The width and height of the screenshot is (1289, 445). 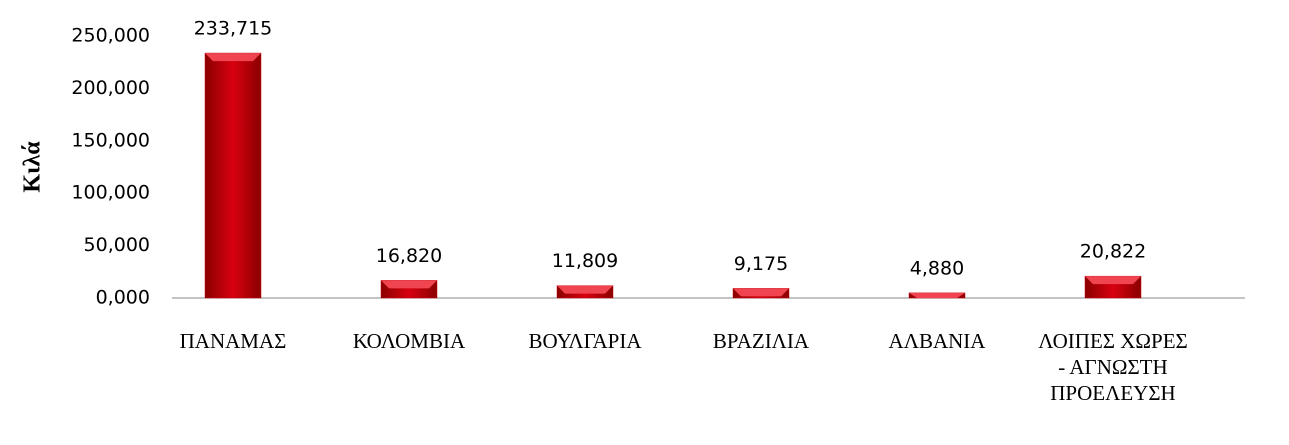 I want to click on x-tick-label: ΒΡΑΖΙΛΙΑ, so click(x=761, y=341).